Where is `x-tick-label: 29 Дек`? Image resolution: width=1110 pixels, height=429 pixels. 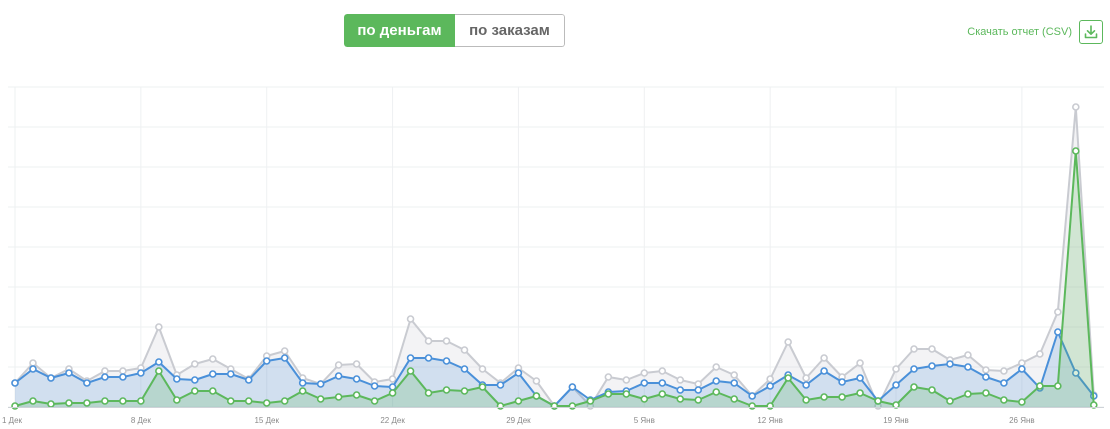
x-tick-label: 29 Дек is located at coordinates (518, 420).